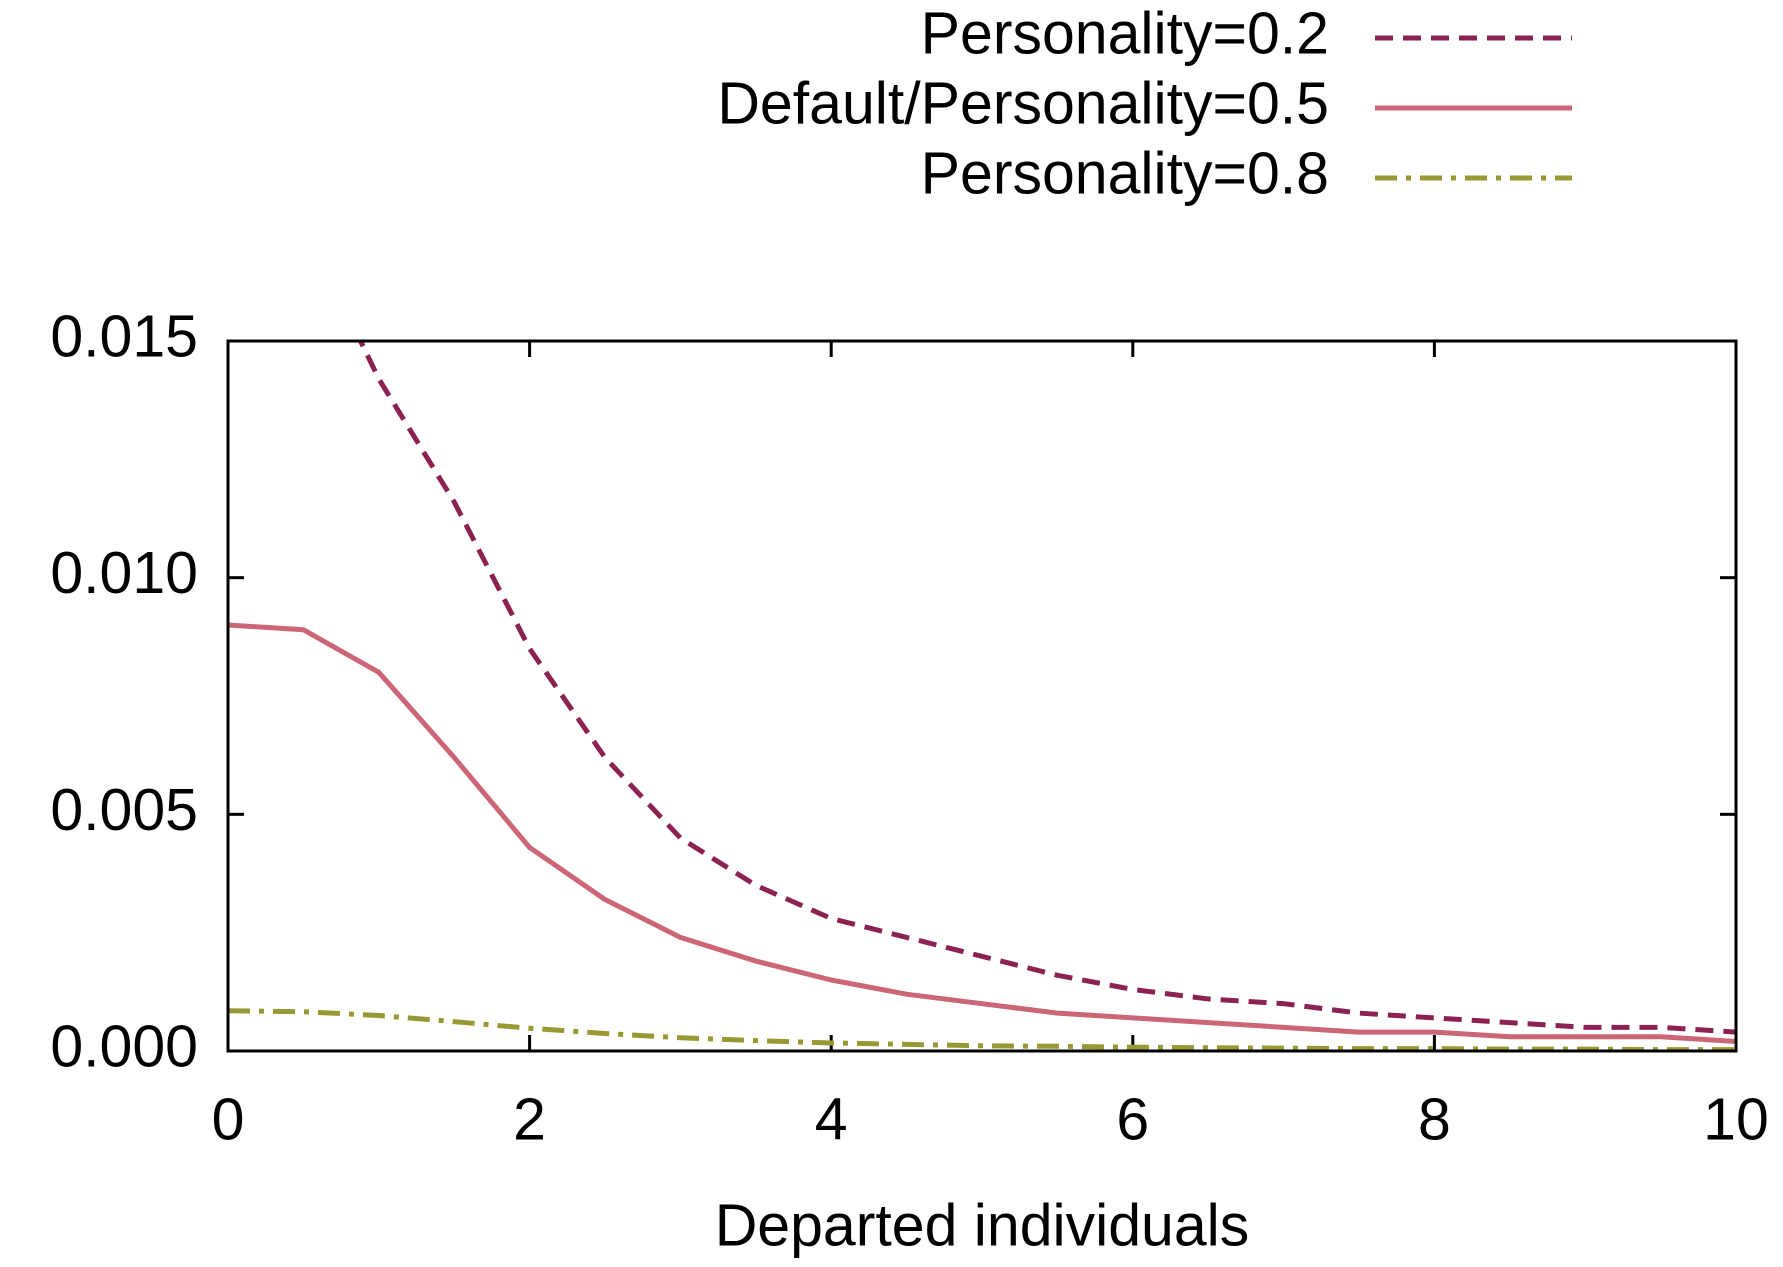 The height and width of the screenshot is (1267, 1783). Describe the element at coordinates (1736, 1120) in the screenshot. I see `x-tick-label: 10` at that location.